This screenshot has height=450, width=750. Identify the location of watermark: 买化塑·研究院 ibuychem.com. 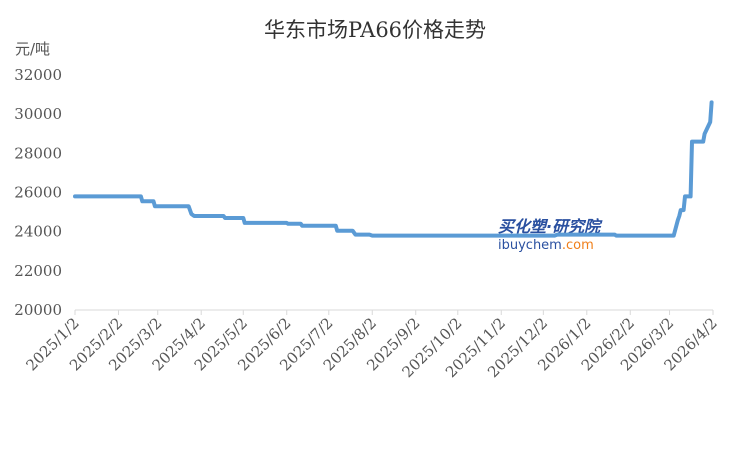
(550, 235).